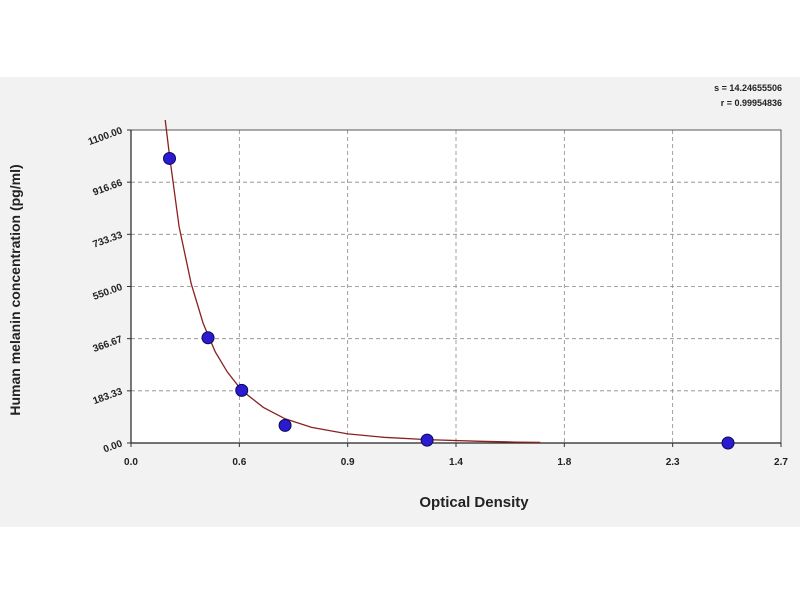  What do you see at coordinates (15, 289) in the screenshot?
I see `y-axis-title: Human melanin concentration (pg/ml)` at bounding box center [15, 289].